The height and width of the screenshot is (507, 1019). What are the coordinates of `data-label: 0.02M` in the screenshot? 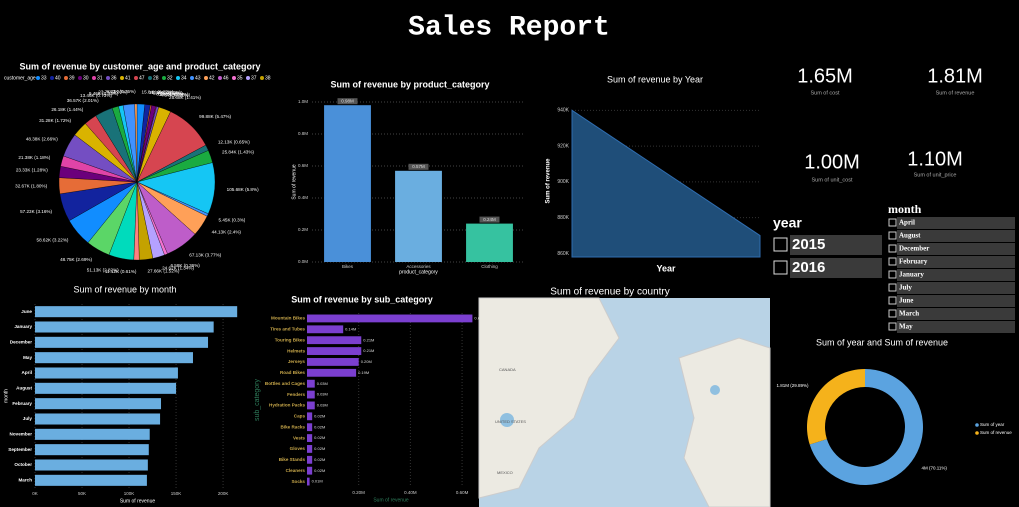 It's located at (319, 470).